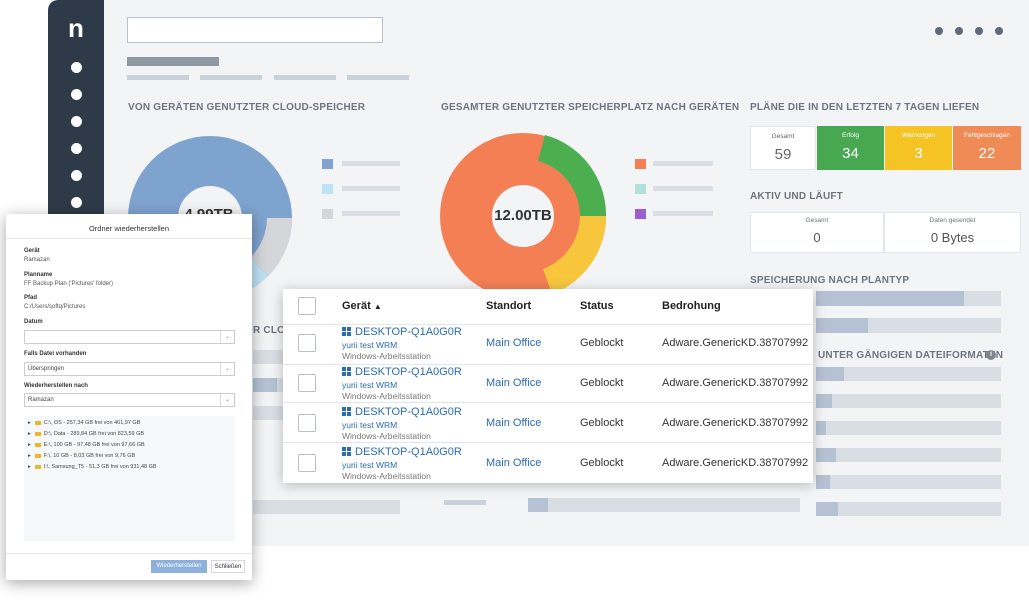 This screenshot has width=1029, height=605. What do you see at coordinates (890, 298) in the screenshot?
I see `plantype-bar-fill` at bounding box center [890, 298].